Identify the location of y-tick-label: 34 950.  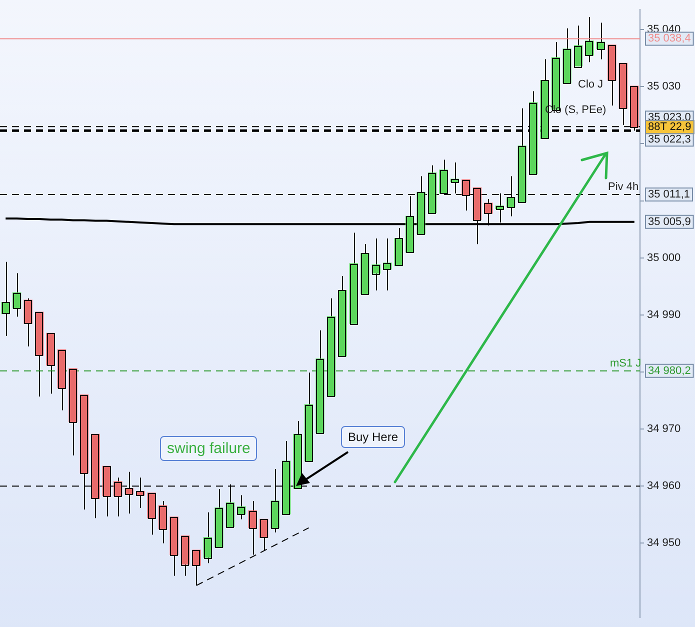
(664, 543).